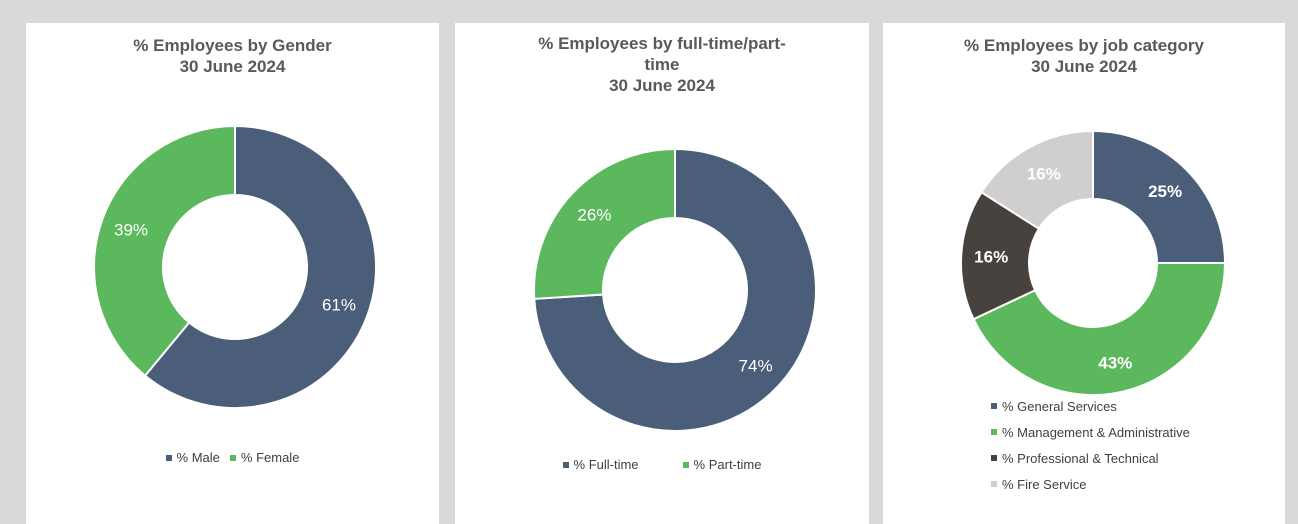 This screenshot has height=524, width=1298. I want to click on legend-label: % Fire Service, so click(1044, 484).